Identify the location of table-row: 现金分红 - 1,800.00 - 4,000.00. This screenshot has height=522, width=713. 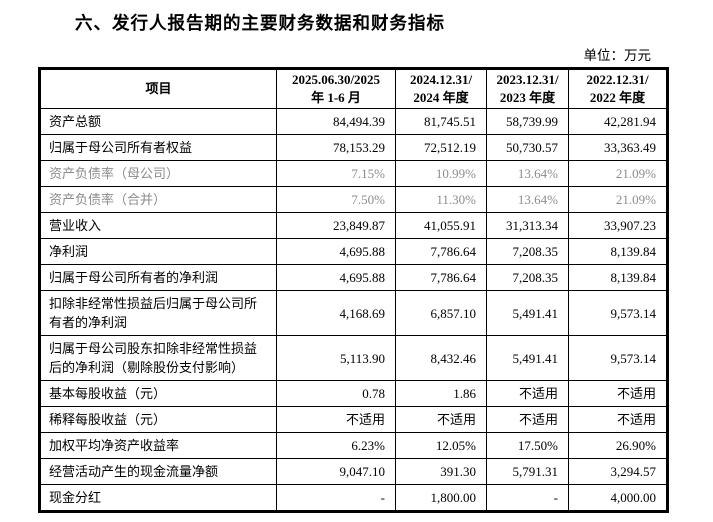
(353, 498).